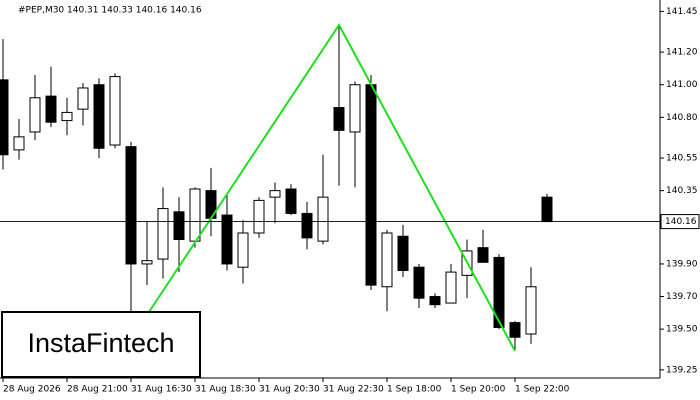  I want to click on logo: InstaFintech, so click(100, 343).